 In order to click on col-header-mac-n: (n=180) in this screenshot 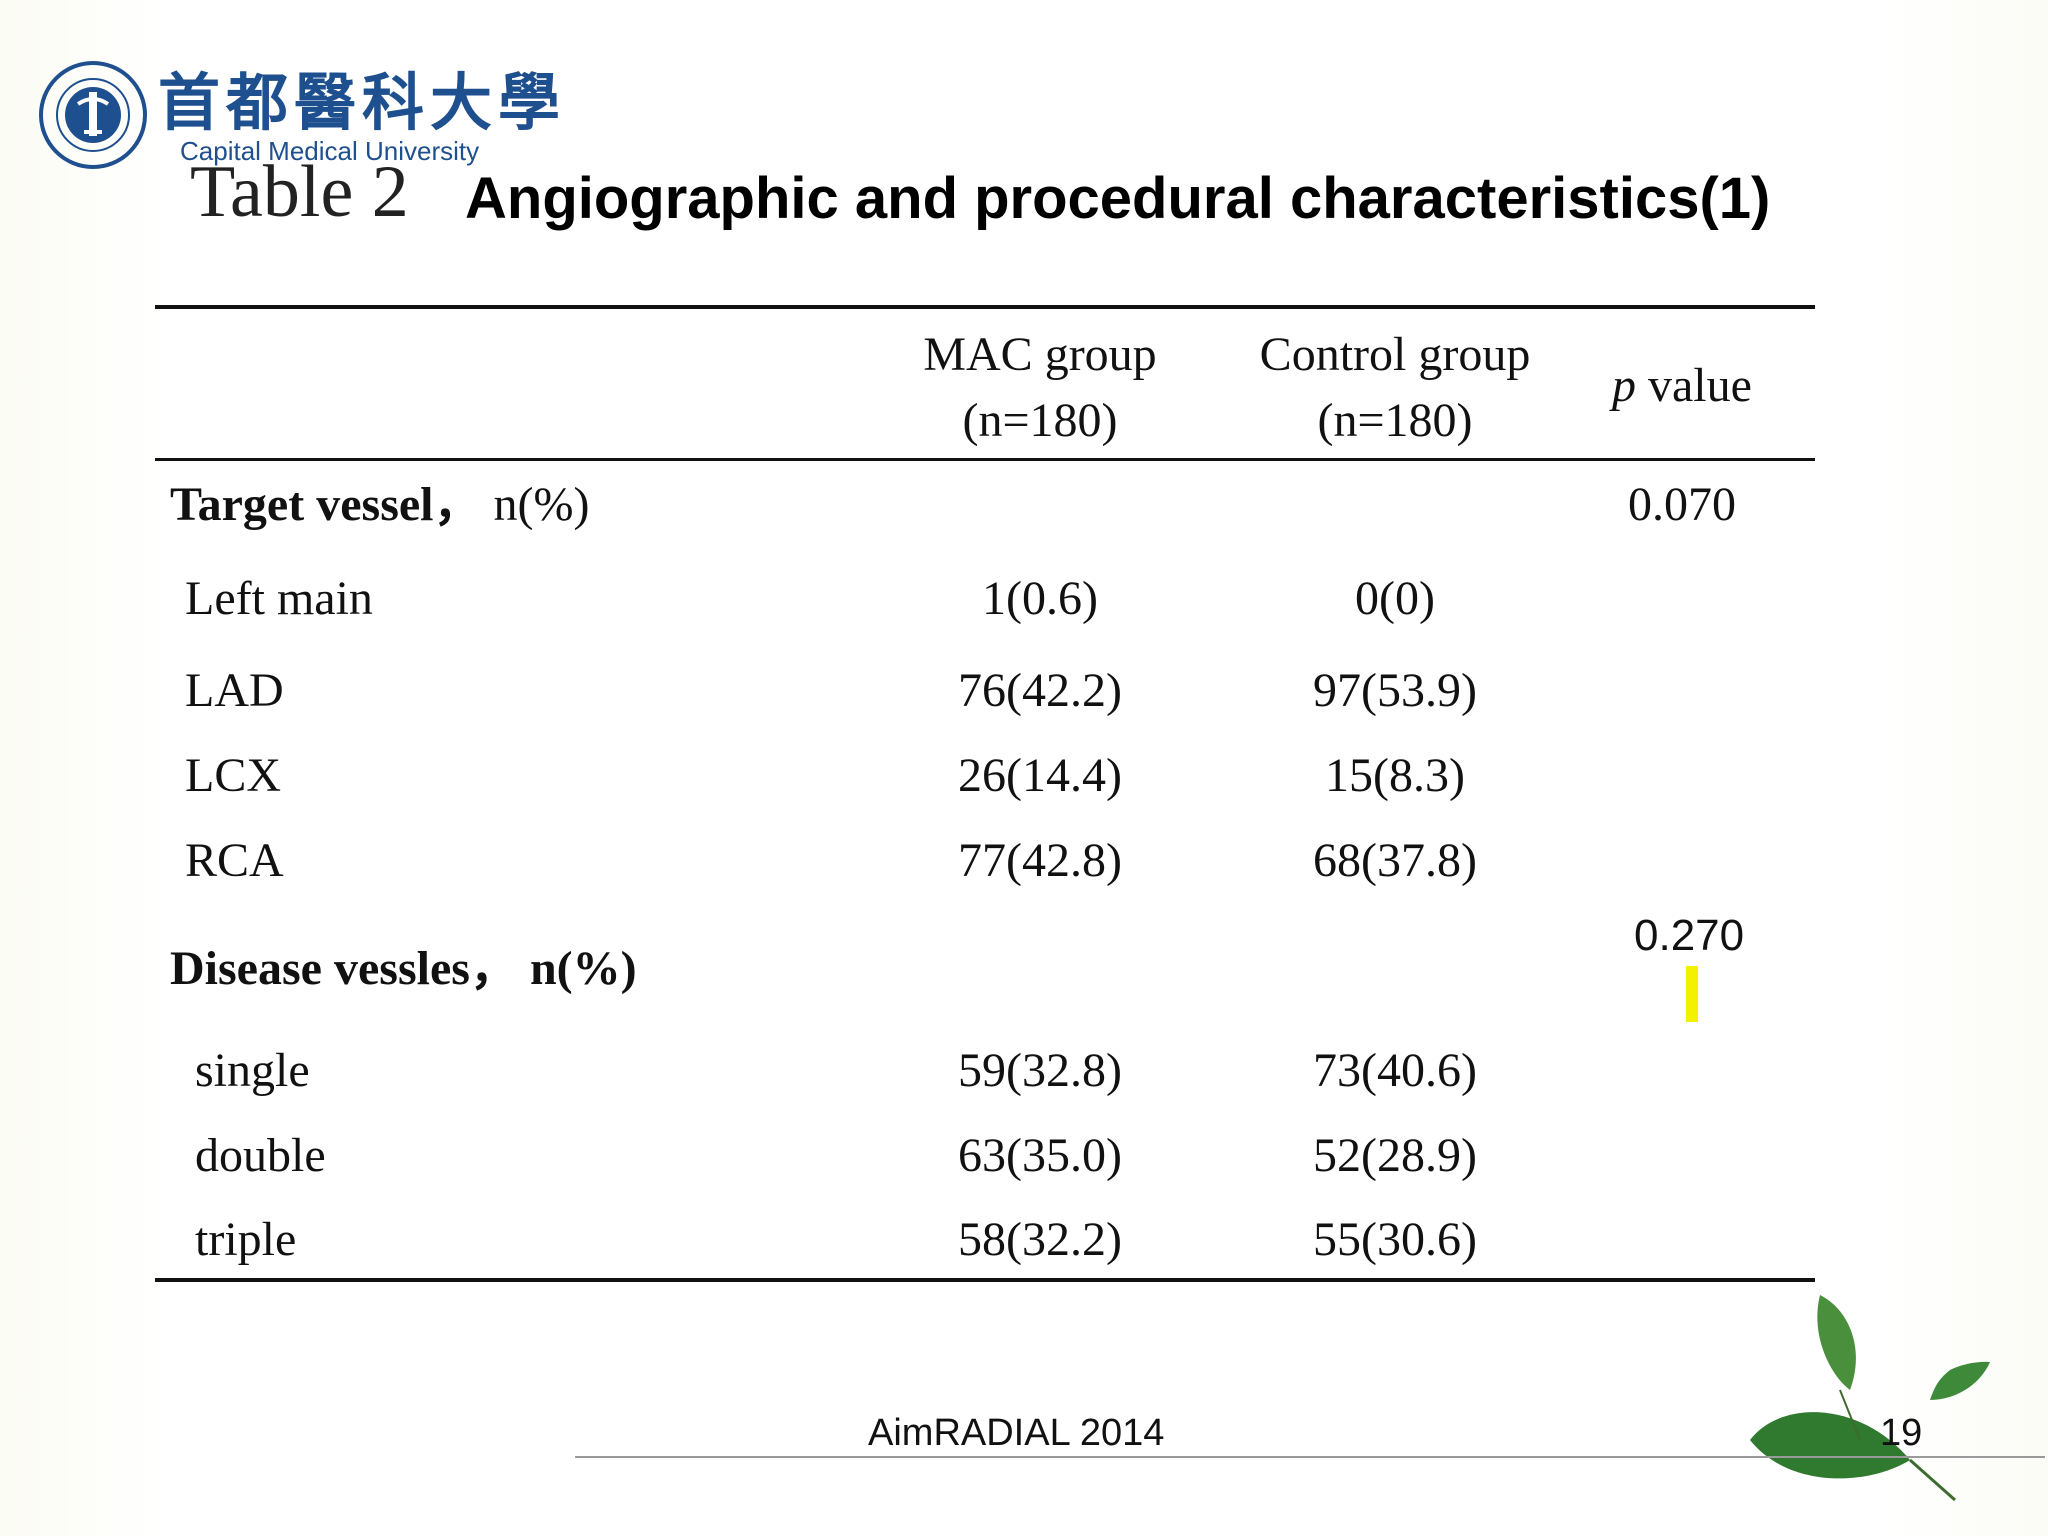, I will do `click(1040, 420)`.